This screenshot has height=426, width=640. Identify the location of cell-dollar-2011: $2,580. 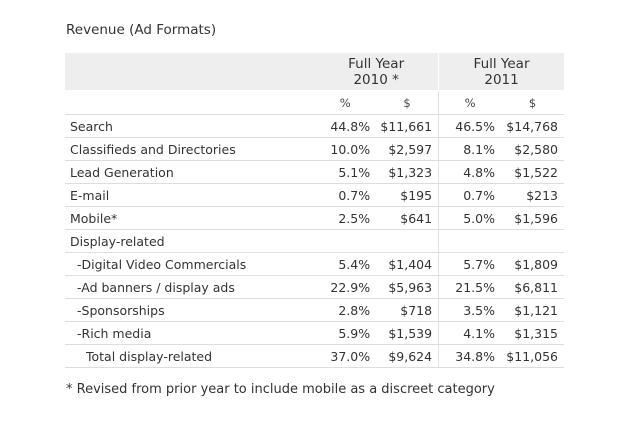
(532, 149).